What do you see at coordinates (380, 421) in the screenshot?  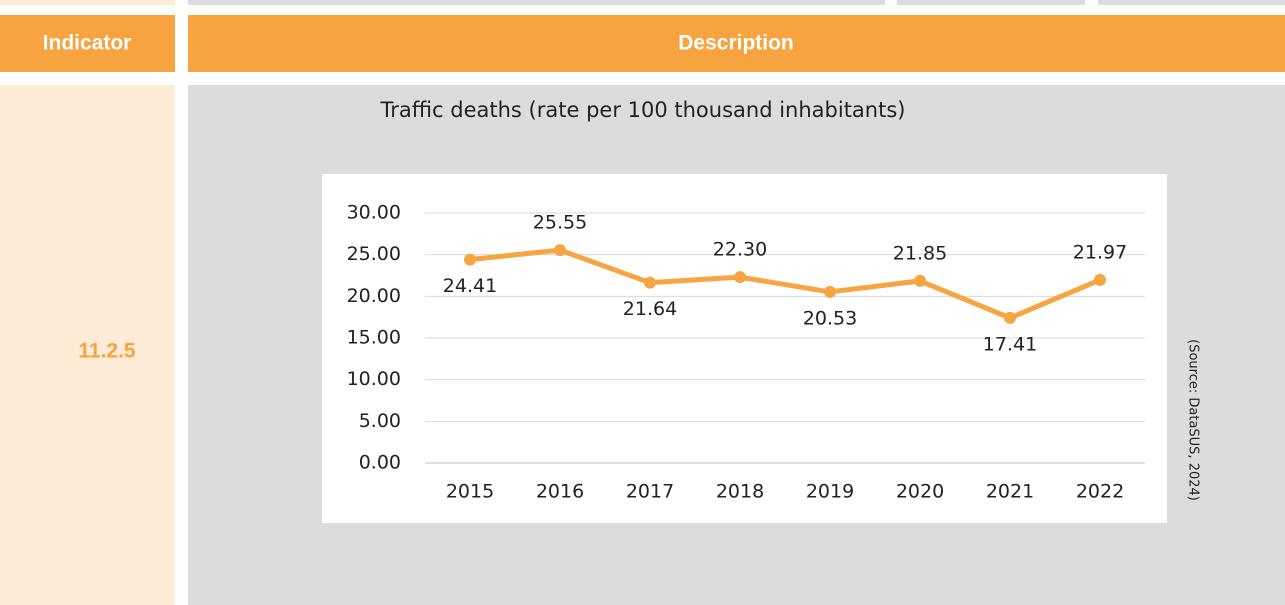 I see `y-tick-label: 5.00` at bounding box center [380, 421].